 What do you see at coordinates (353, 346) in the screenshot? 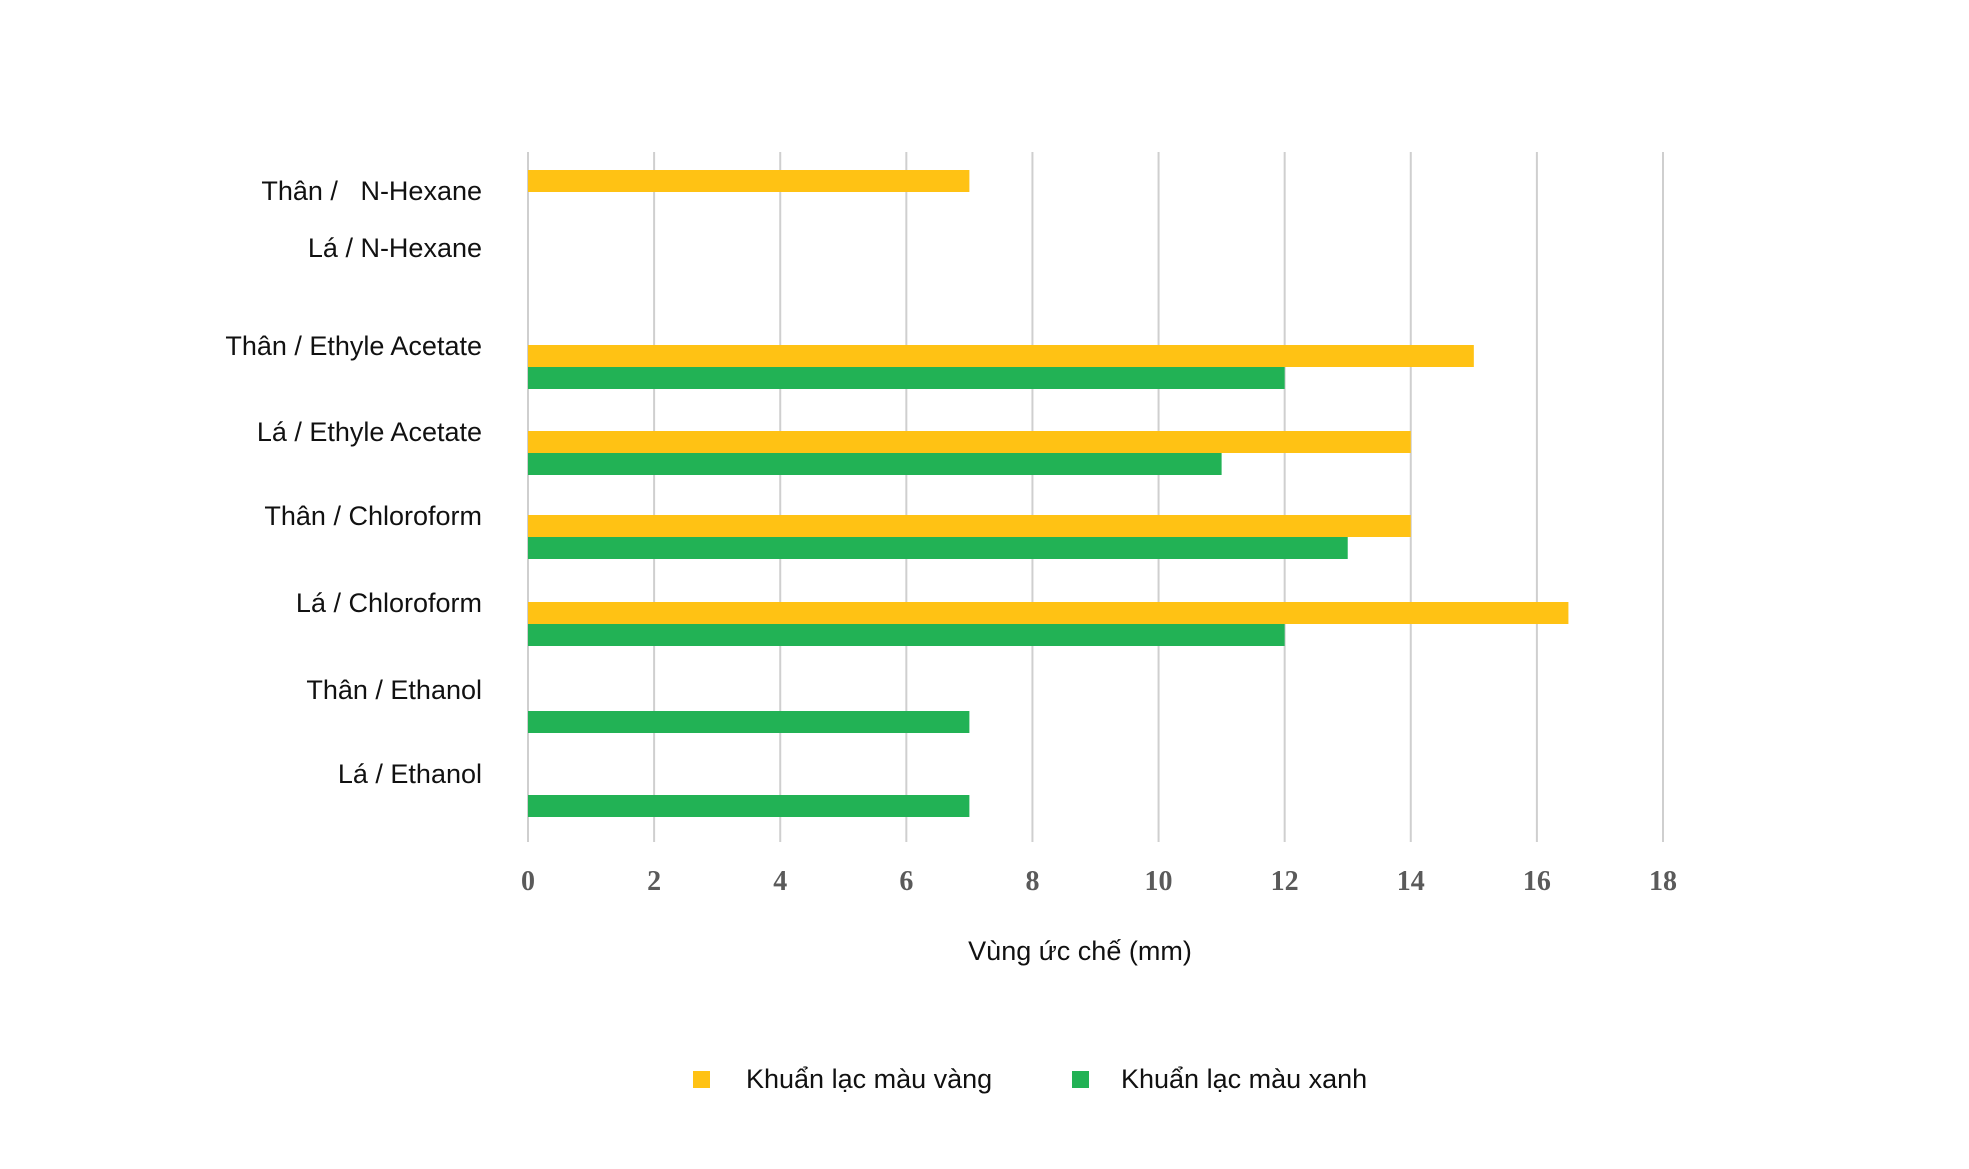
I see `category-label: Thân / Ethyle Acetate` at bounding box center [353, 346].